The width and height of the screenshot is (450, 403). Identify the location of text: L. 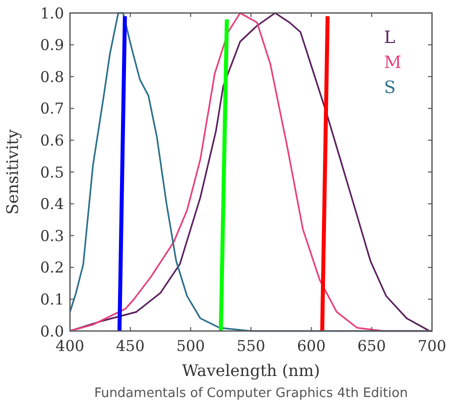
(390, 38).